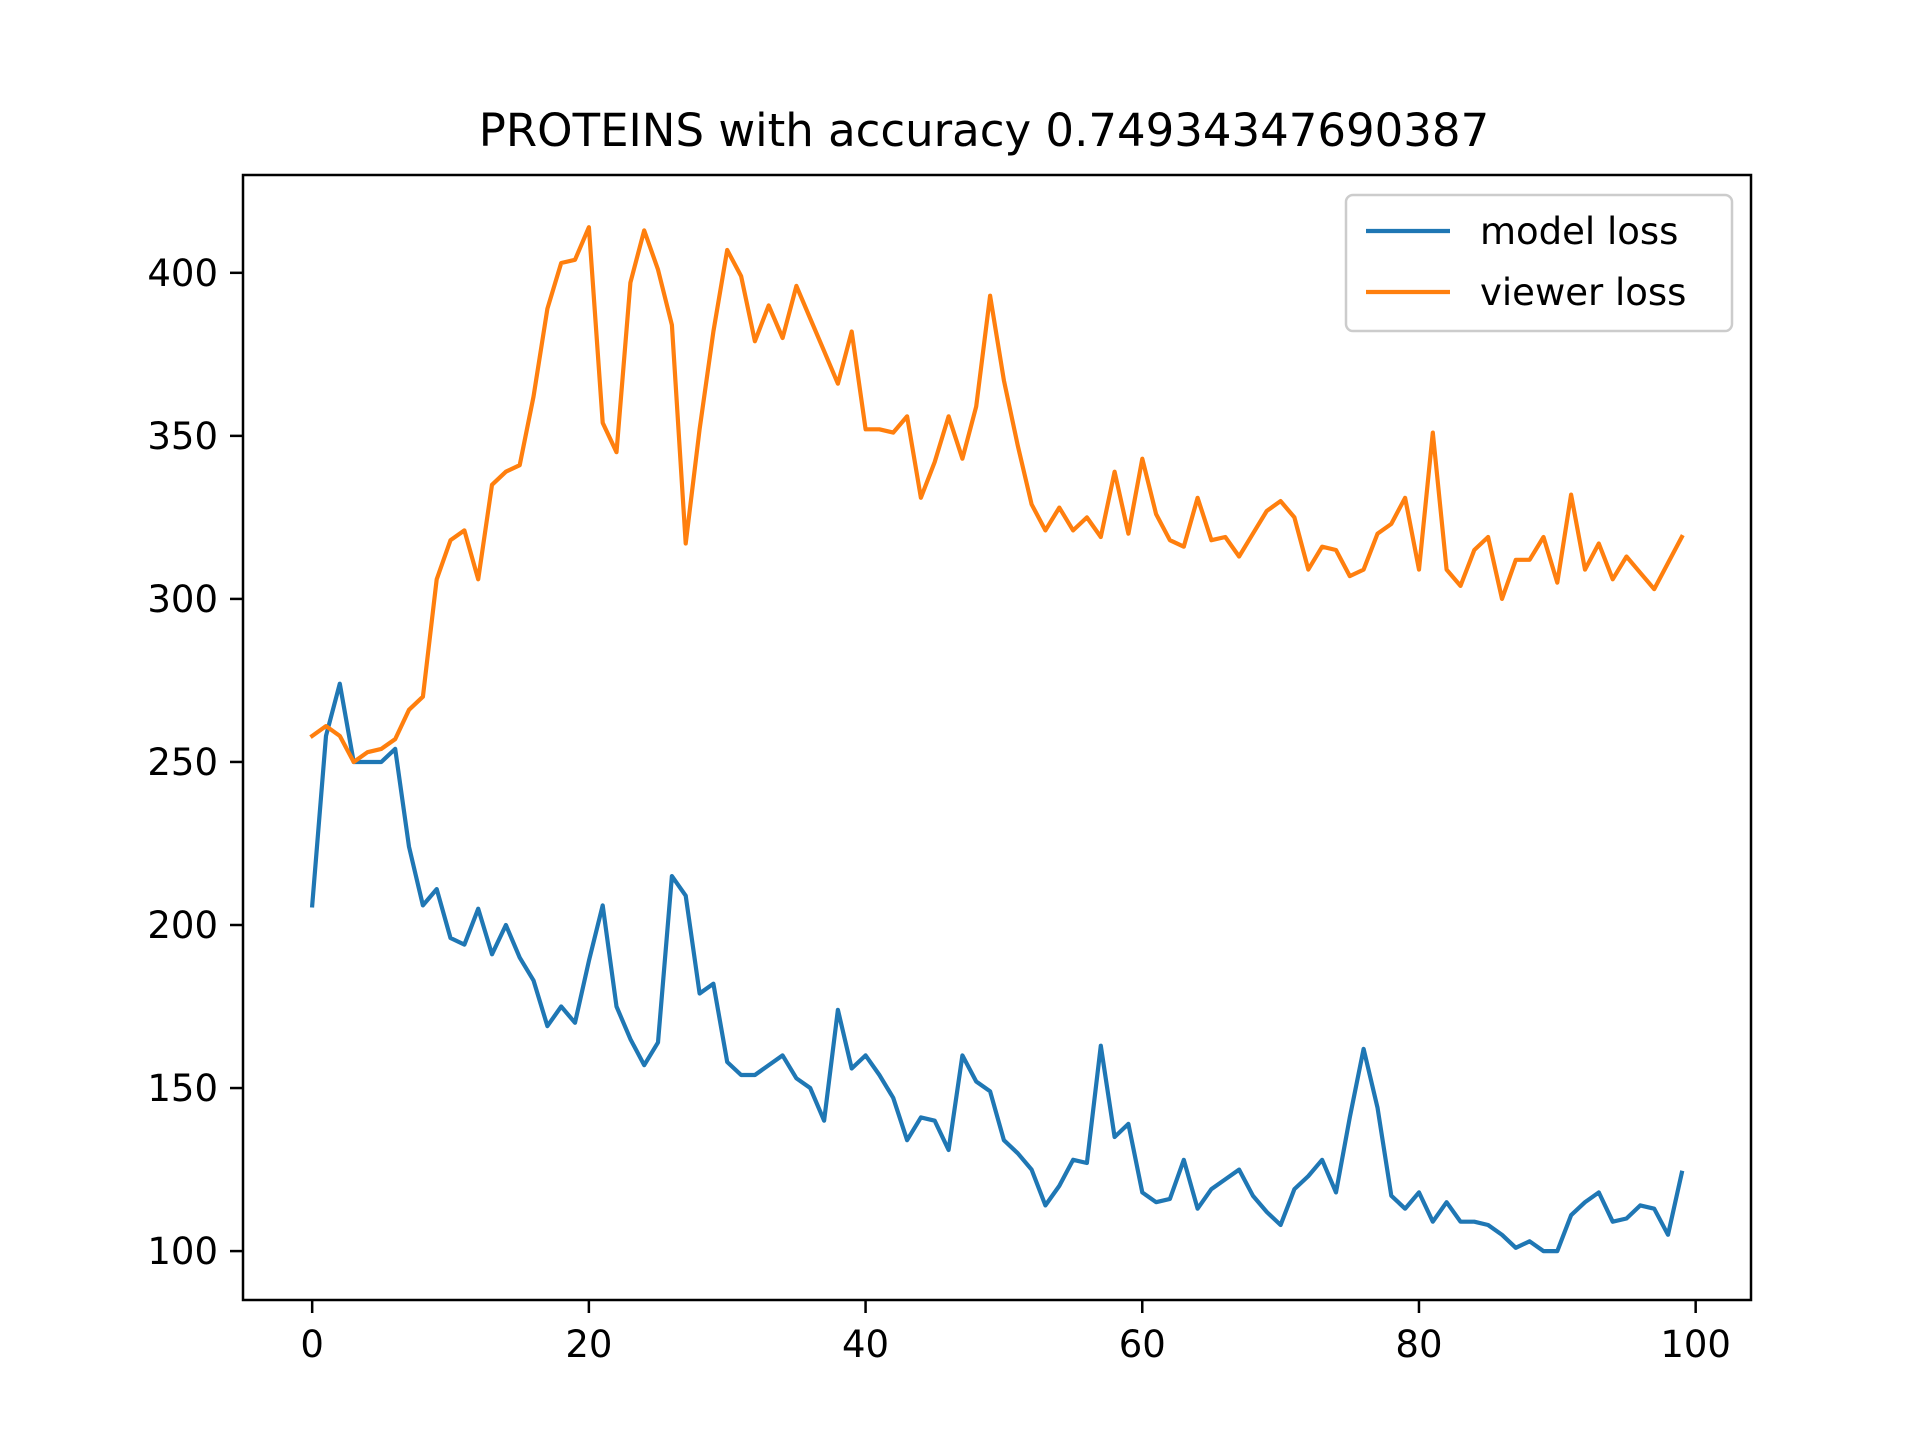  What do you see at coordinates (1142, 1344) in the screenshot?
I see `x-tick-label: 60` at bounding box center [1142, 1344].